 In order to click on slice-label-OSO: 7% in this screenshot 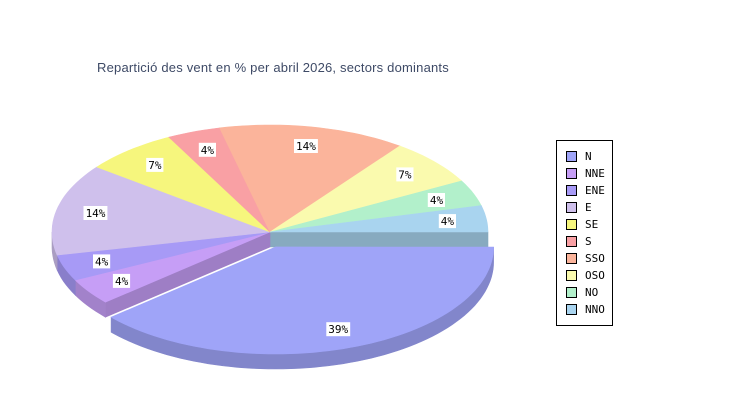, I will do `click(405, 174)`.